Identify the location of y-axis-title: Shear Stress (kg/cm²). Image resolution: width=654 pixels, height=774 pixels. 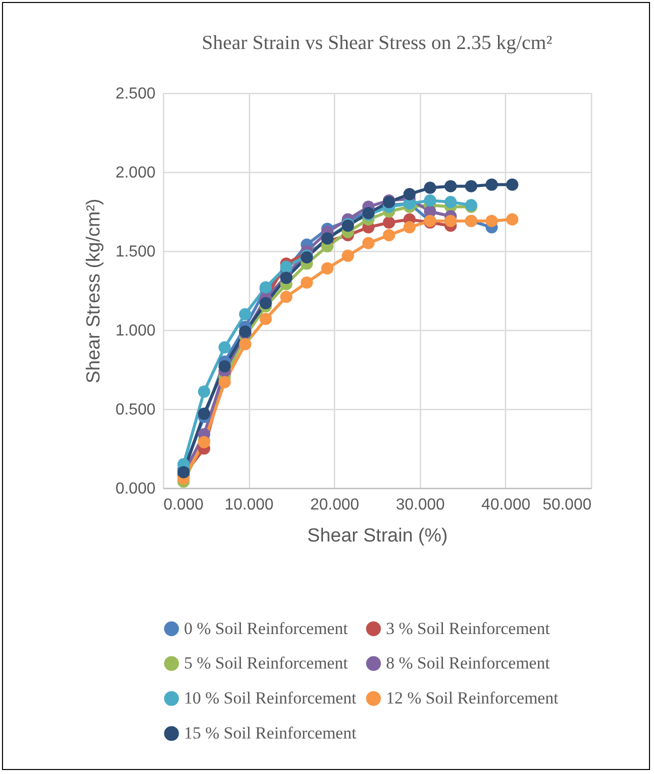
(93, 291).